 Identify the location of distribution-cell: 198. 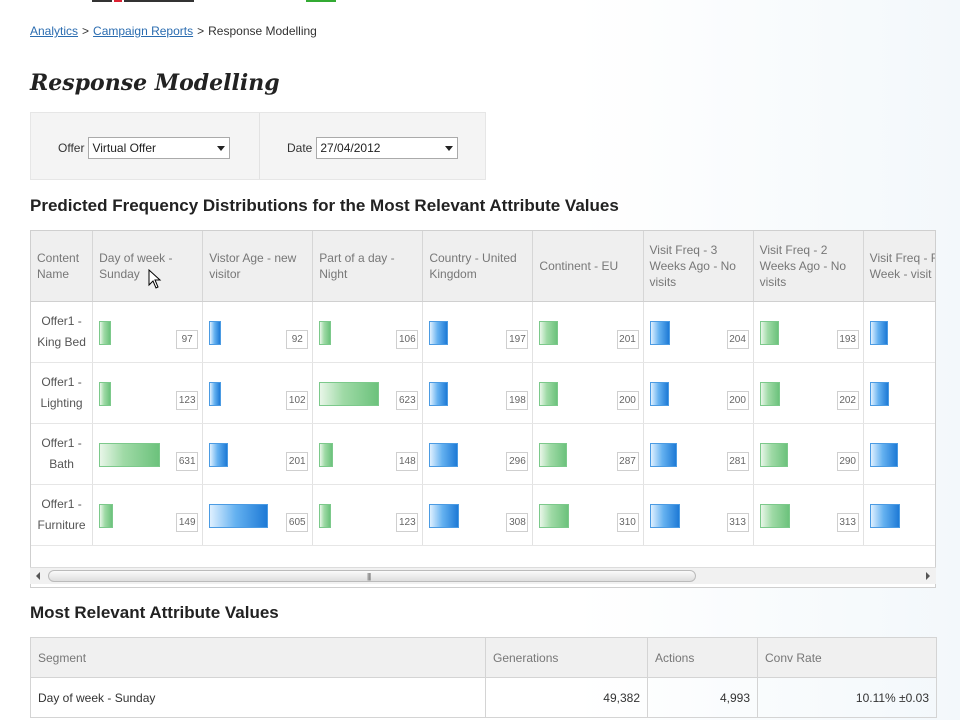
(478, 393).